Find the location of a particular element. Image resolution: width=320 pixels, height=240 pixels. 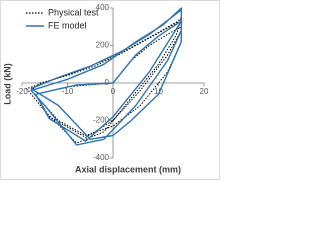

x-tick-label: -10 is located at coordinates (68, 91).